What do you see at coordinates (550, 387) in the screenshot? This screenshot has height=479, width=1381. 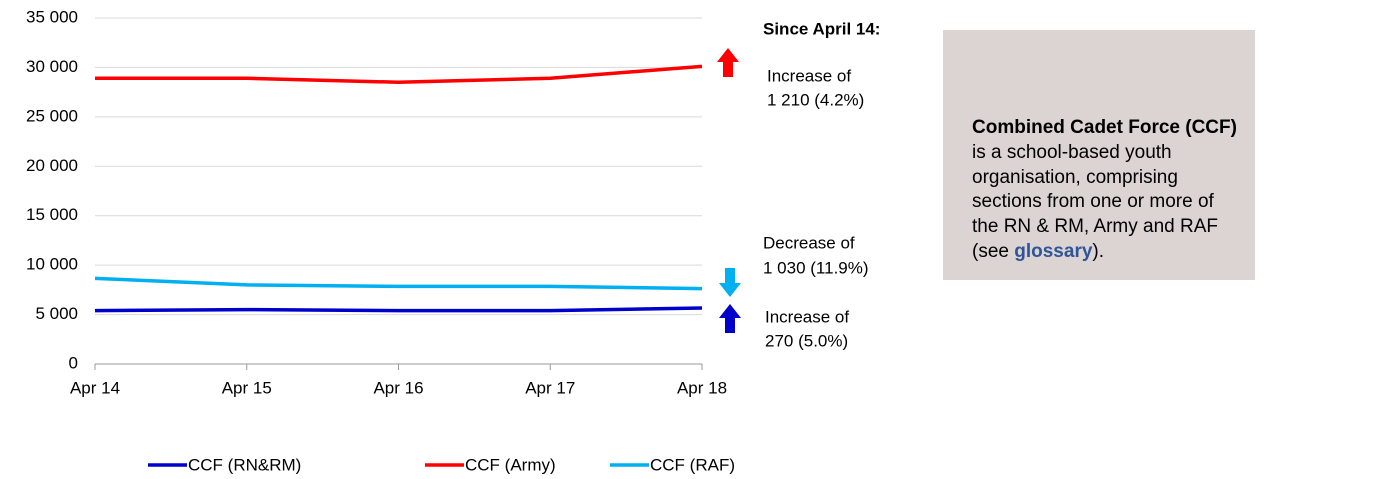 I see `x-tick-label: Apr 17` at bounding box center [550, 387].